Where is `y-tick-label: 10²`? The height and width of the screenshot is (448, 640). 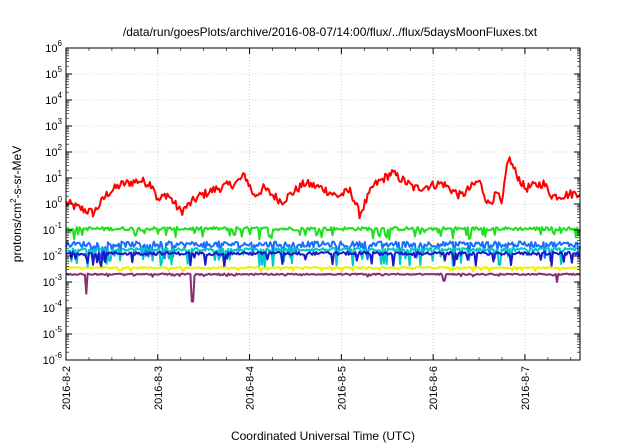
y-tick-label: 10² is located at coordinates (53, 151).